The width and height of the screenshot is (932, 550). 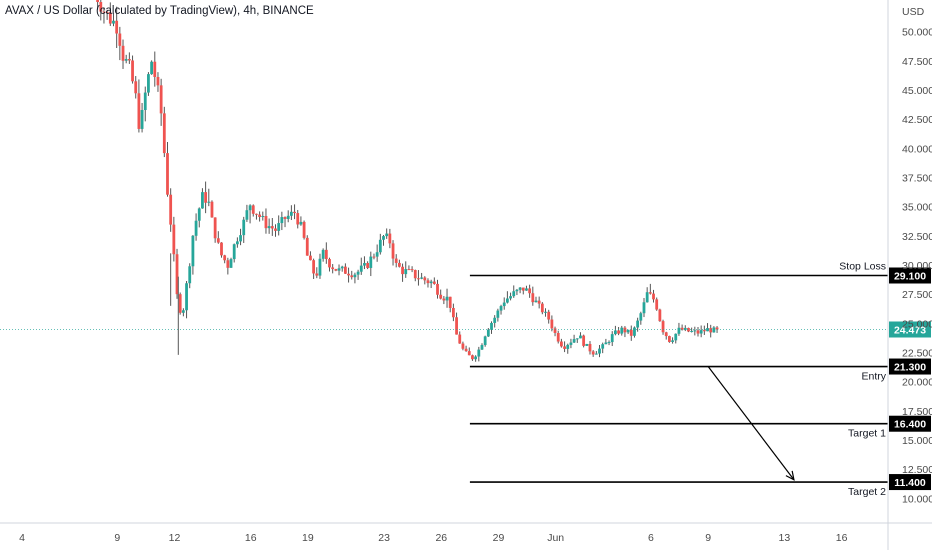 What do you see at coordinates (917, 91) in the screenshot?
I see `price-tick-label: 45.000` at bounding box center [917, 91].